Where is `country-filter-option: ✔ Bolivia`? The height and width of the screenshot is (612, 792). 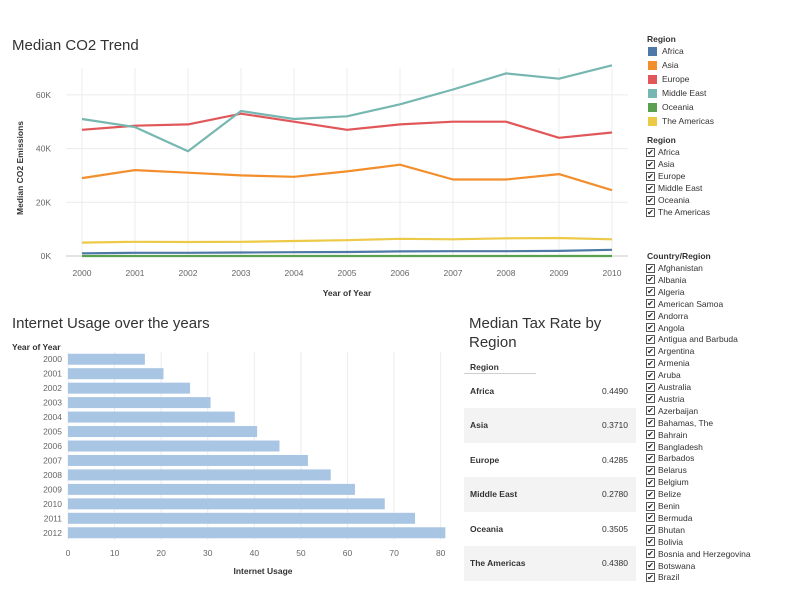
country-filter-option: ✔ Bolivia is located at coordinates (664, 542).